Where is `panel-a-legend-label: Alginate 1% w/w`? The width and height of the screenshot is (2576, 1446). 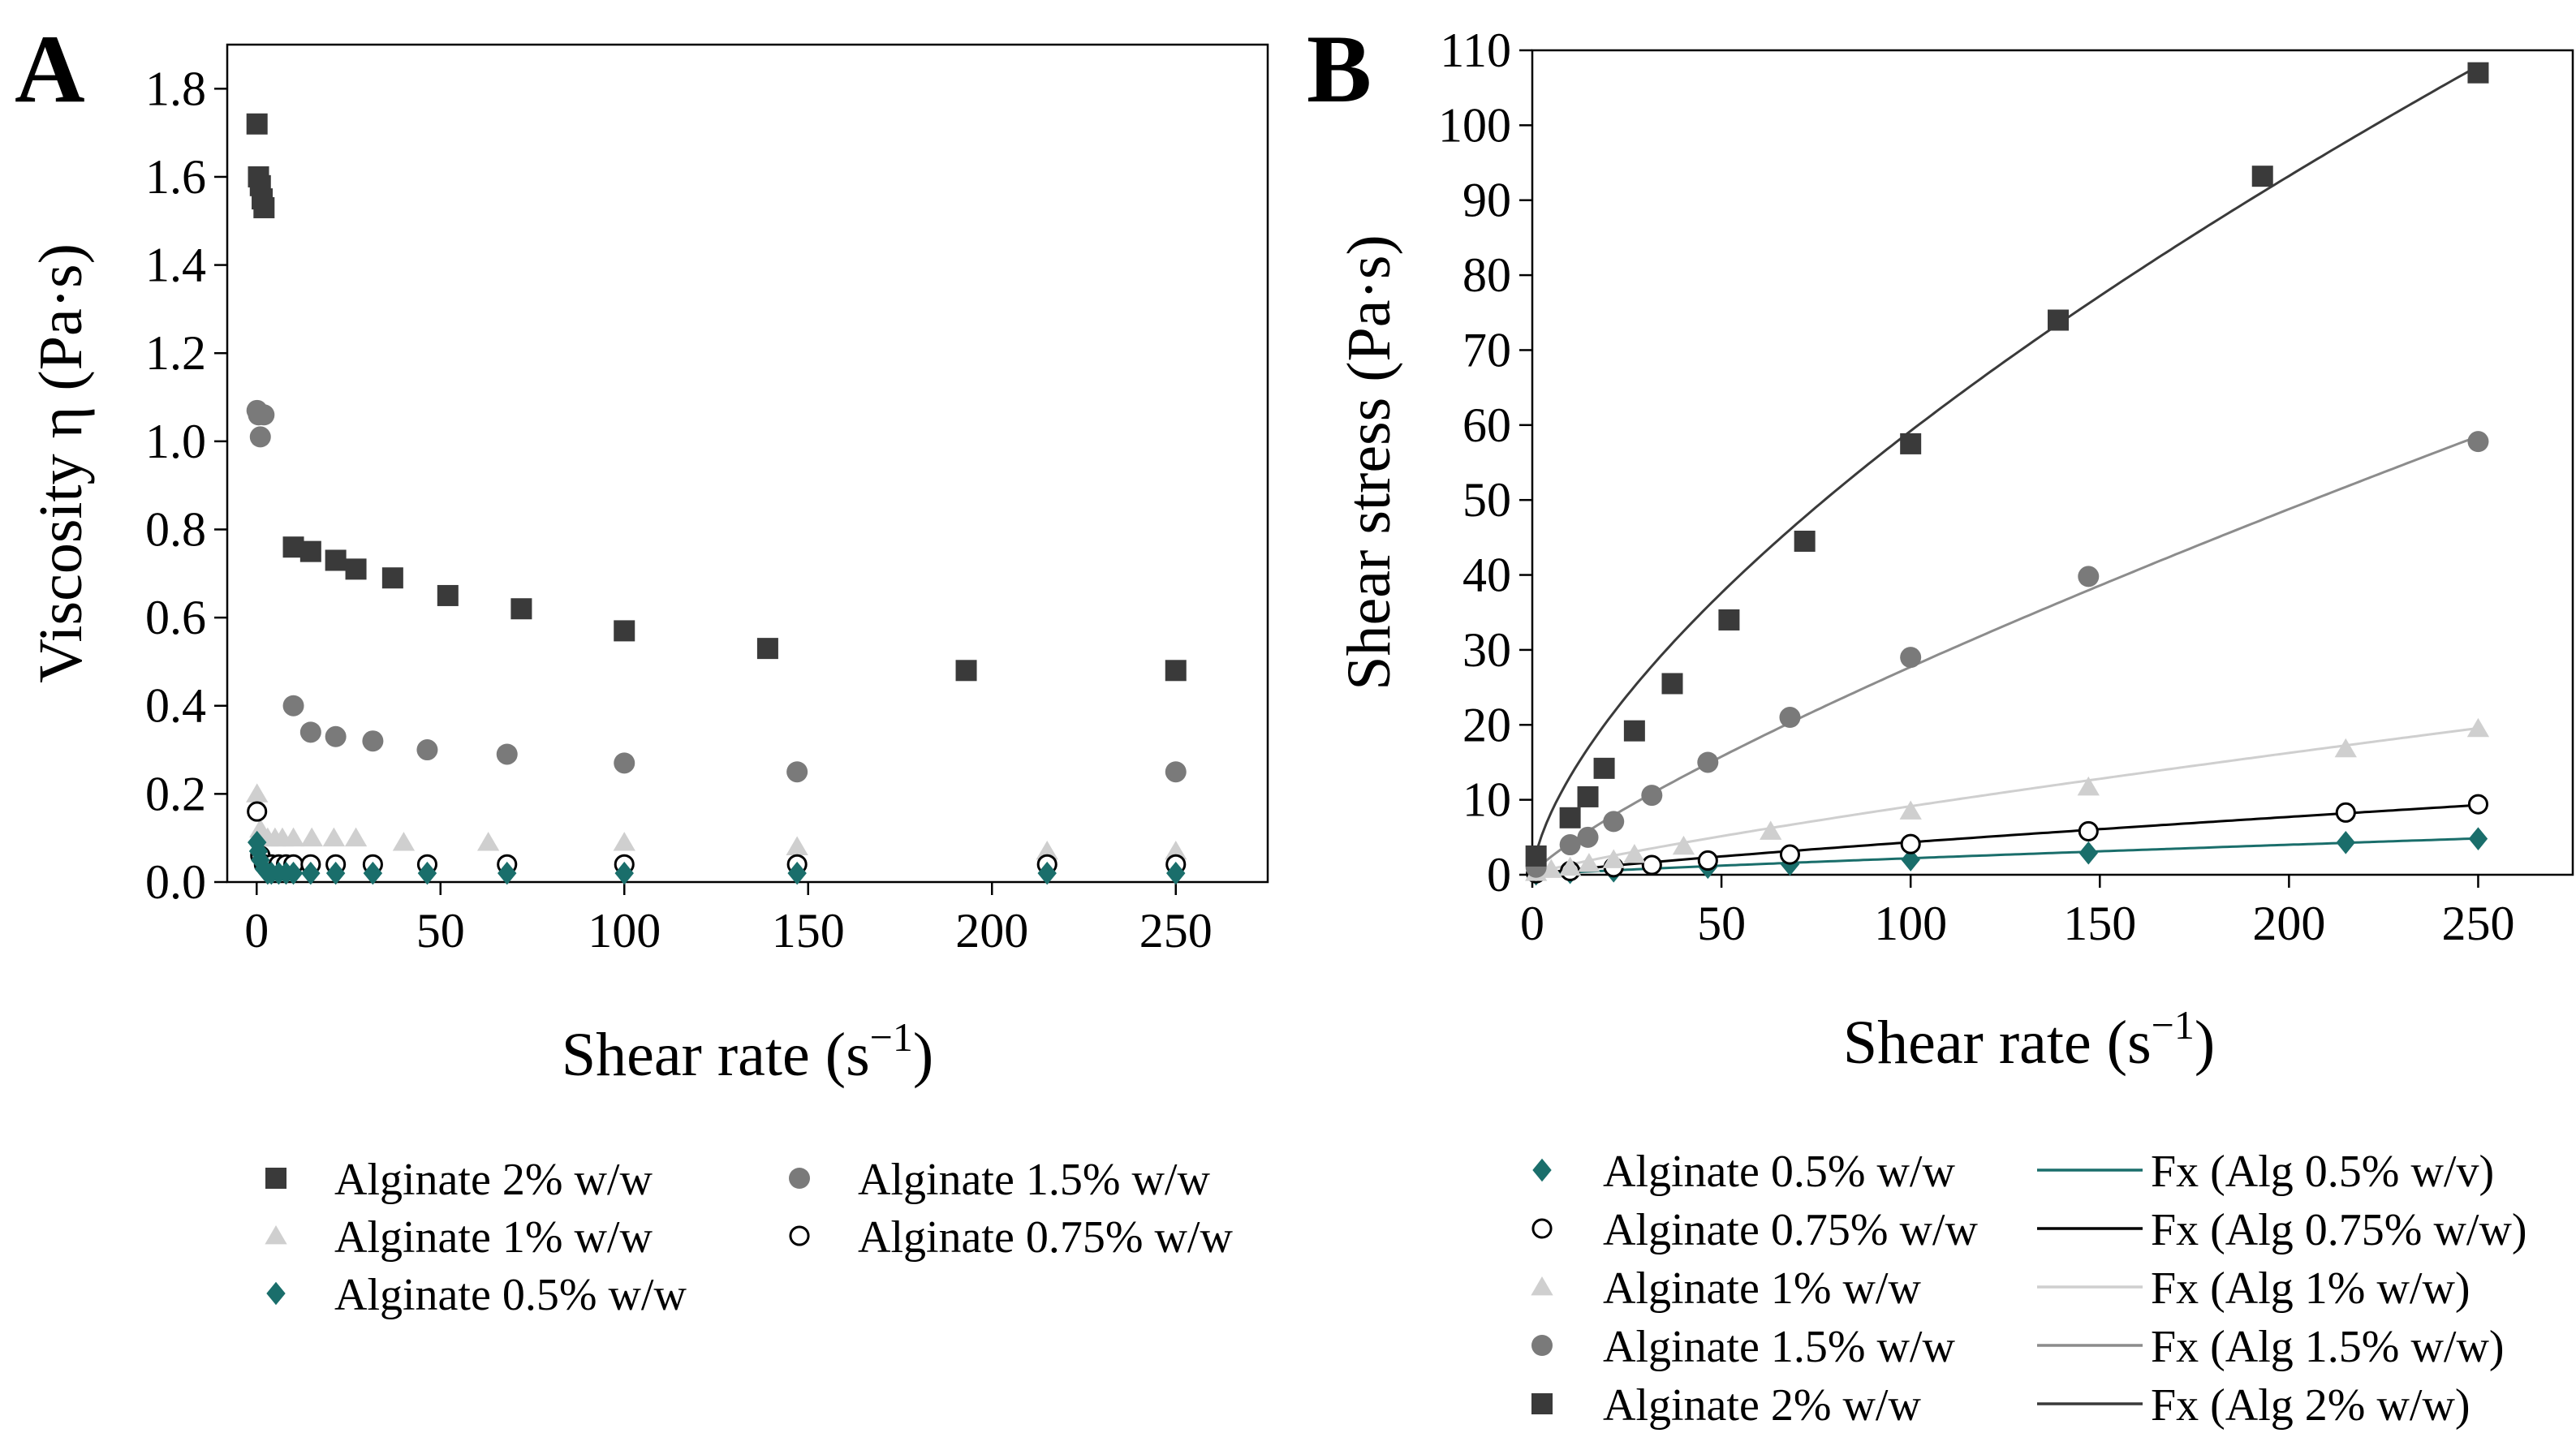 panel-a-legend-label: Alginate 1% w/w is located at coordinates (494, 1237).